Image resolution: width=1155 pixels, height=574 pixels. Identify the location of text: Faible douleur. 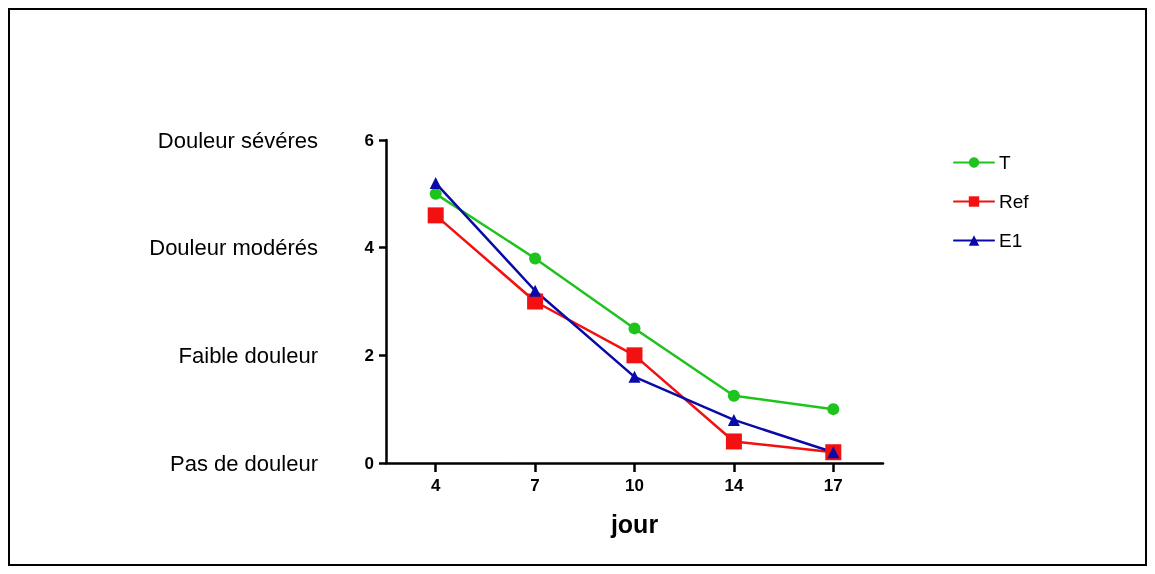
(248, 355).